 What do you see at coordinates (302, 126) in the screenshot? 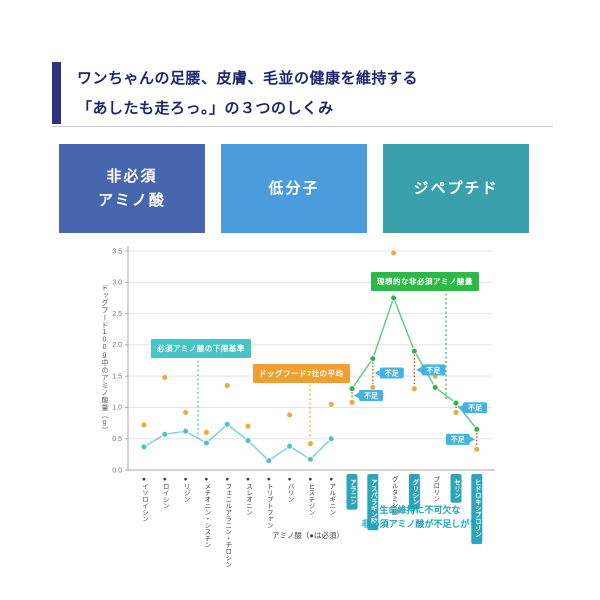
I see `title-divider` at bounding box center [302, 126].